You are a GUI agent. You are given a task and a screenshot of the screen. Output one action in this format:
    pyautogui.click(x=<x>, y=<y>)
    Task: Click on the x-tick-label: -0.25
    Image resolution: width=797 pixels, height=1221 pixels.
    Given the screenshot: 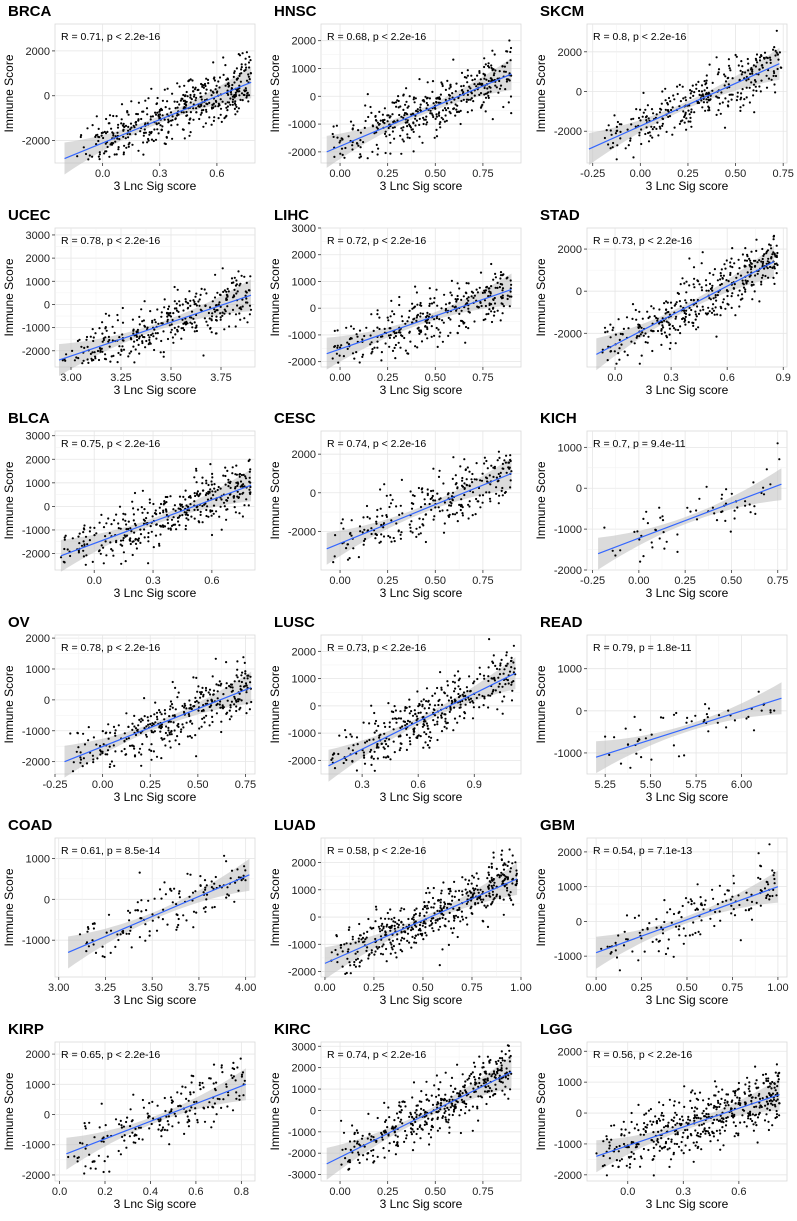 What is the action you would take?
    pyautogui.click(x=54, y=785)
    